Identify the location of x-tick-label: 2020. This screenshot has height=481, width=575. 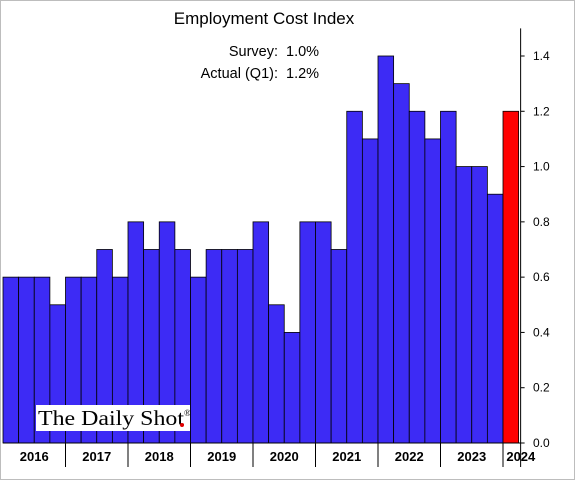
(284, 456).